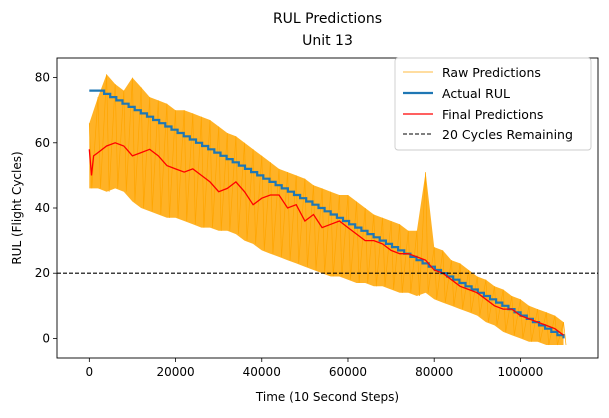 The width and height of the screenshot is (609, 418). I want to click on x-axis-ticks: 0 20000 40000 60000 80000 100000, so click(315, 368).